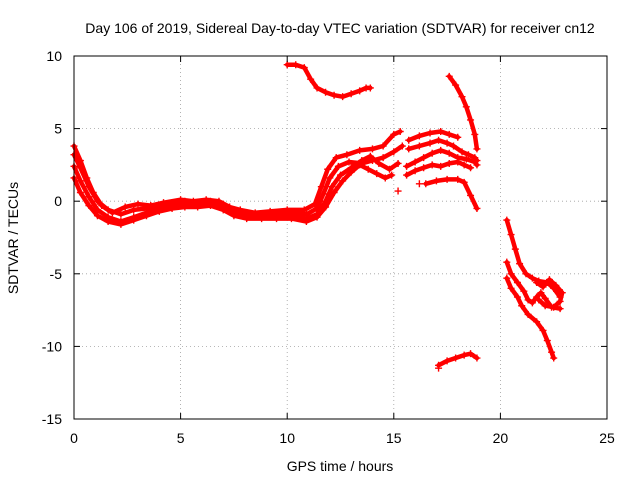 The width and height of the screenshot is (640, 480). What do you see at coordinates (58, 129) in the screenshot?
I see `y-tick-label: 5` at bounding box center [58, 129].